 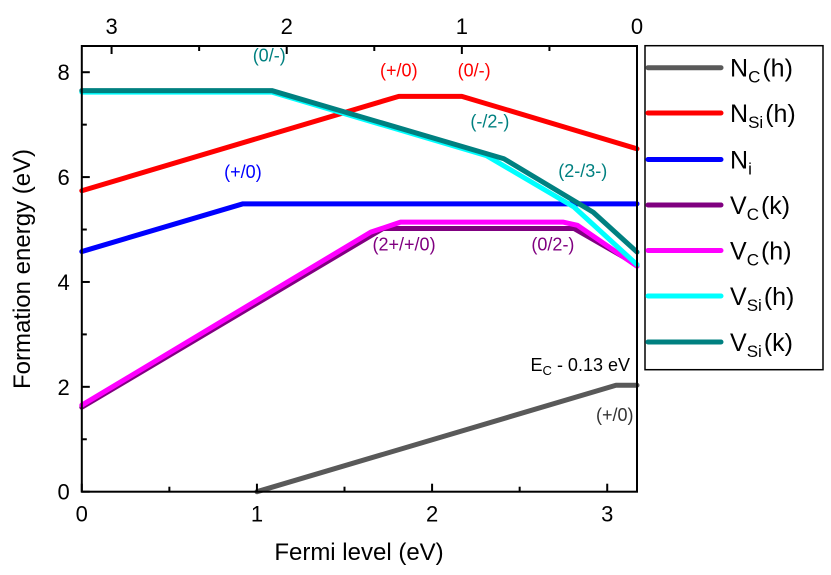 I want to click on ec-rest: - 0.13 eV, so click(x=591, y=365).